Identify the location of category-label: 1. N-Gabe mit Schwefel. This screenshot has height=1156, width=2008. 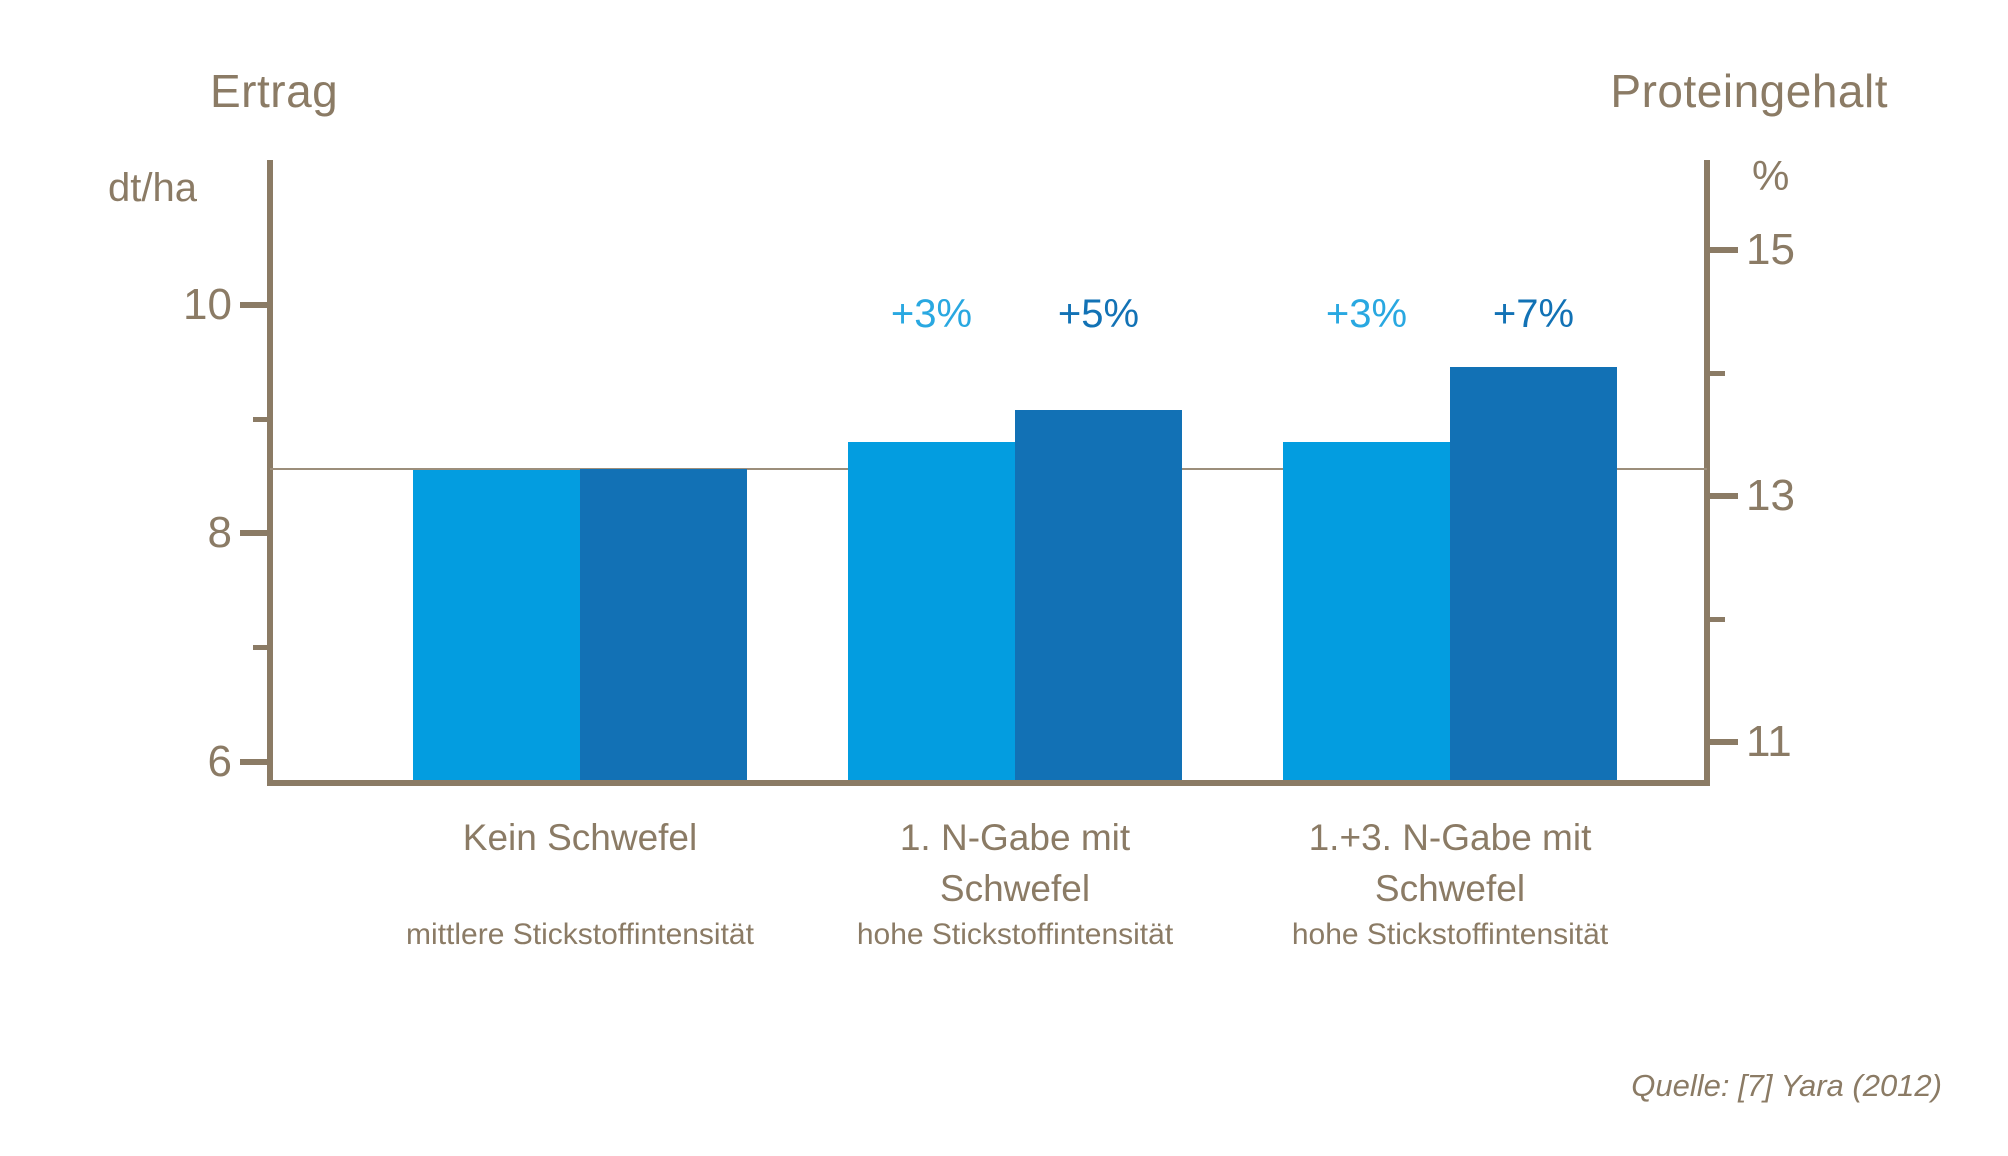
(1015, 863).